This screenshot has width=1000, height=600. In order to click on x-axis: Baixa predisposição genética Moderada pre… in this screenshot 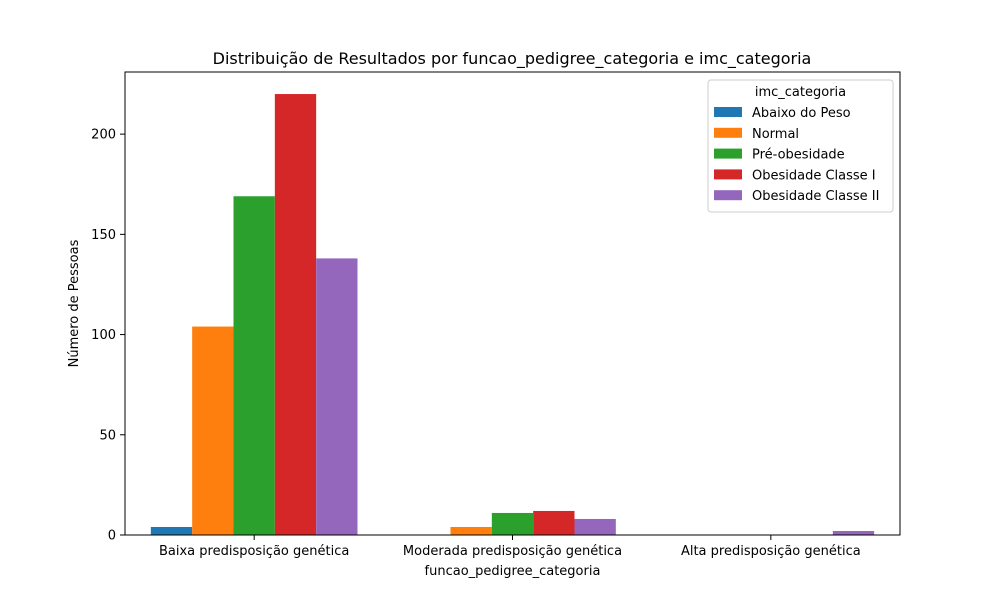, I will do `click(510, 547)`.